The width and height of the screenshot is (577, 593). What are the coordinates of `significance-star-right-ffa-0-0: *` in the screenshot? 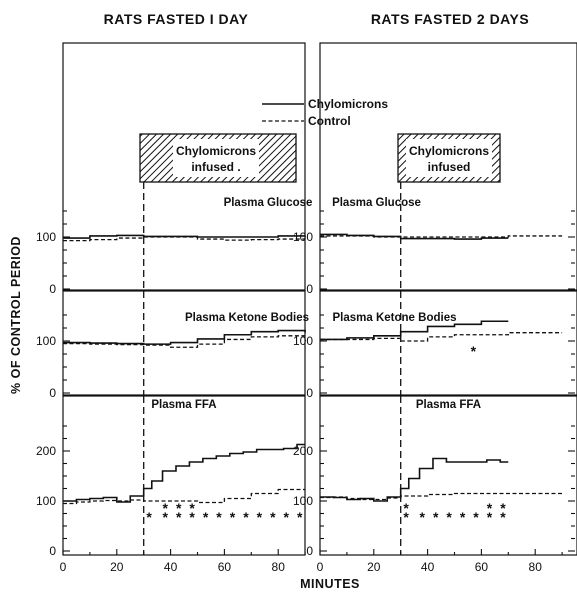 It's located at (406, 517).